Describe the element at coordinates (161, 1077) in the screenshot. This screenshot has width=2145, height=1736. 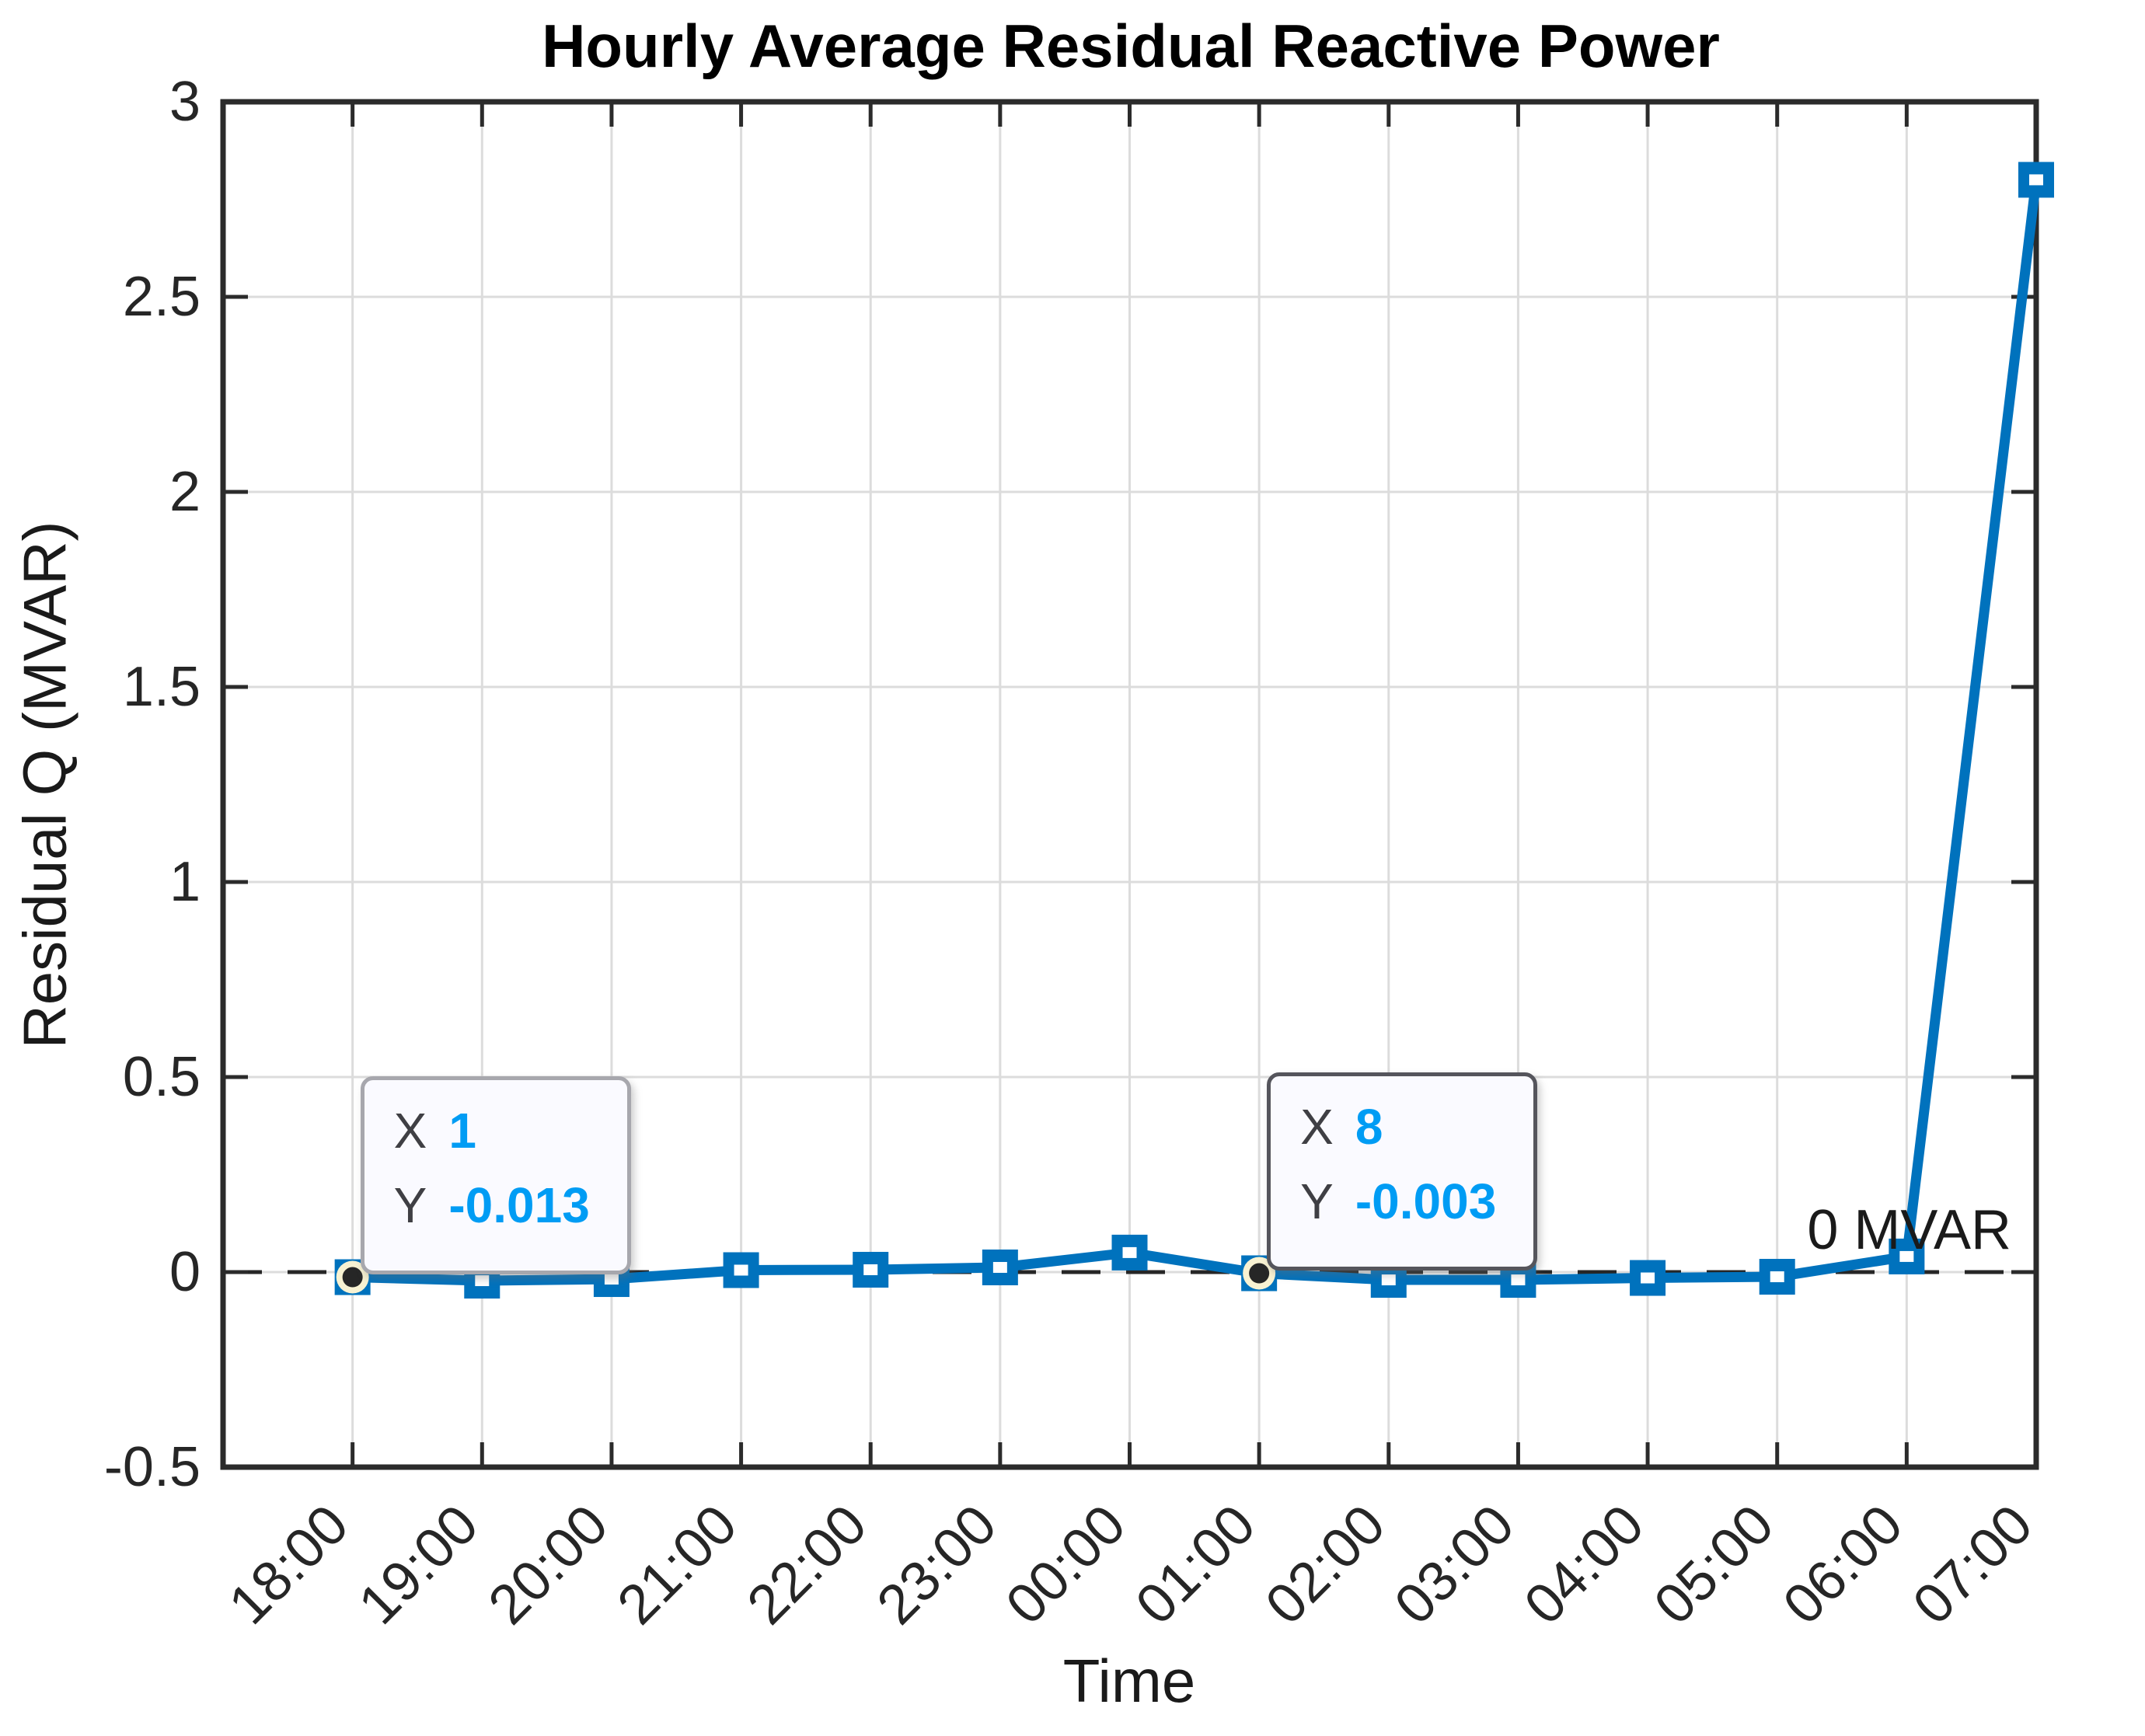
I see `y-tick-label: 0.5` at that location.